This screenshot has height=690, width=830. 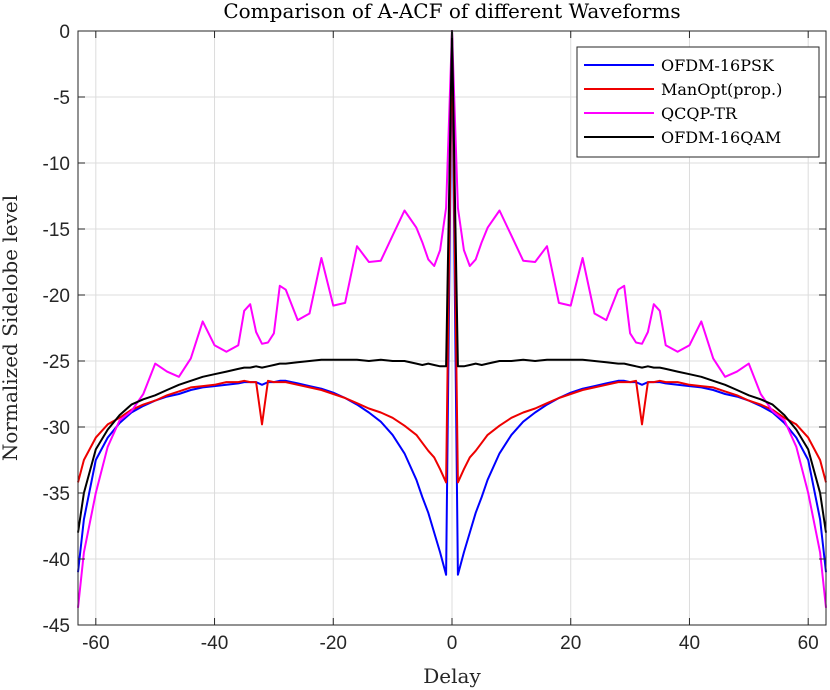 What do you see at coordinates (56, 428) in the screenshot?
I see `y-tick-label: -30` at bounding box center [56, 428].